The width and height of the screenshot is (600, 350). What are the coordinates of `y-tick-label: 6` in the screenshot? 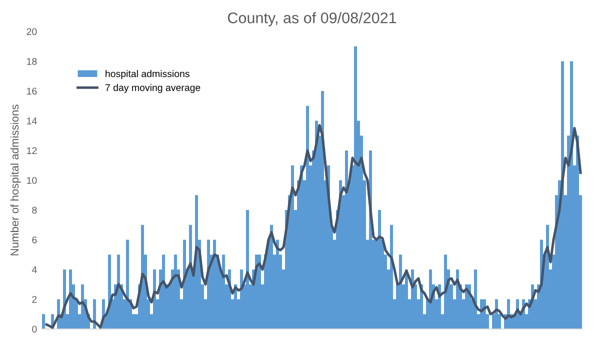 It's located at (34, 240).